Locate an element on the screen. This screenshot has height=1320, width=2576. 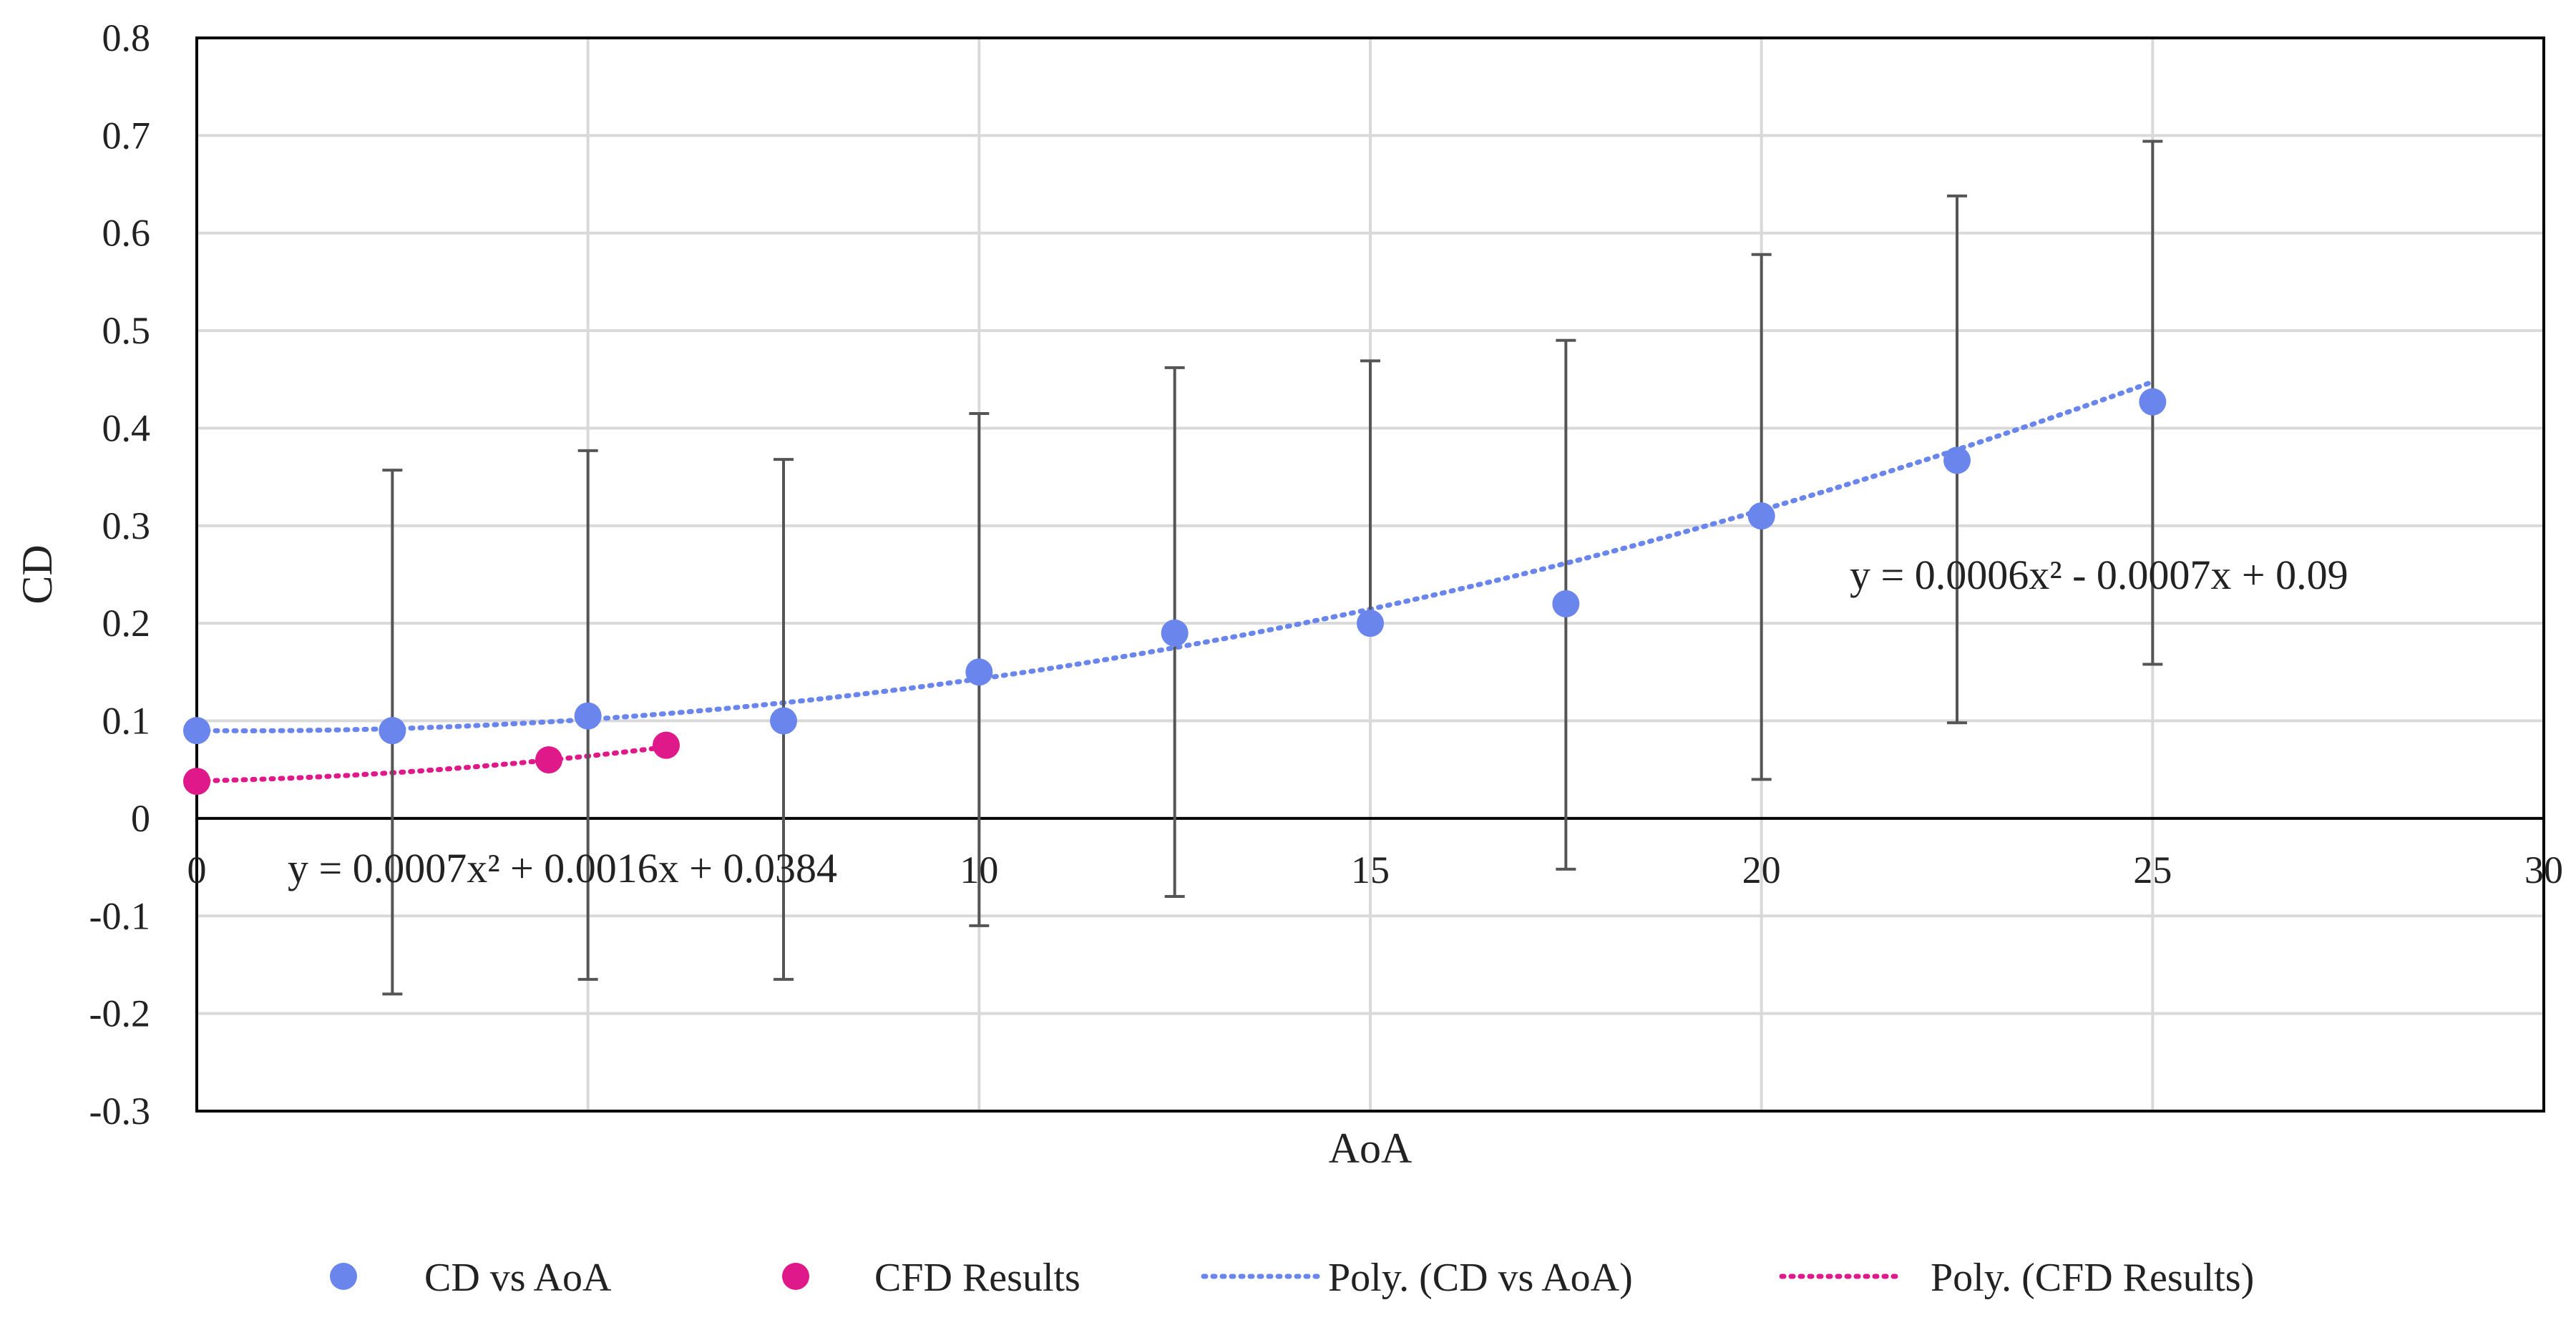
x-tick-label: 20 is located at coordinates (1761, 870).